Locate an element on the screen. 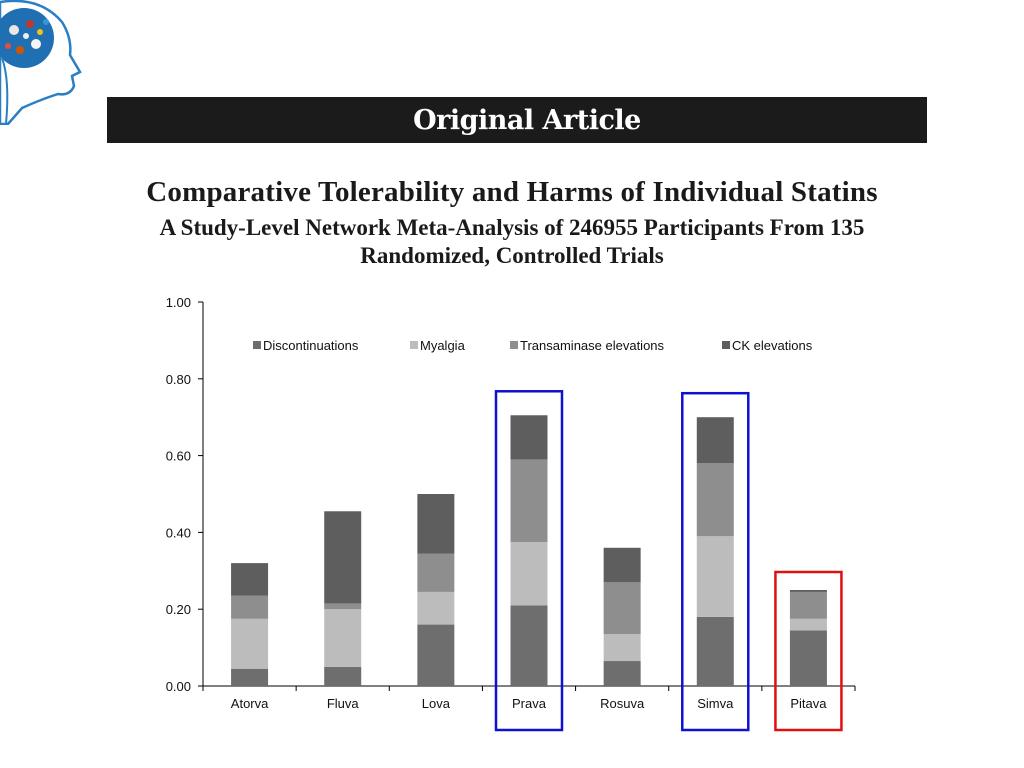  x-category-label: Simva is located at coordinates (715, 703).